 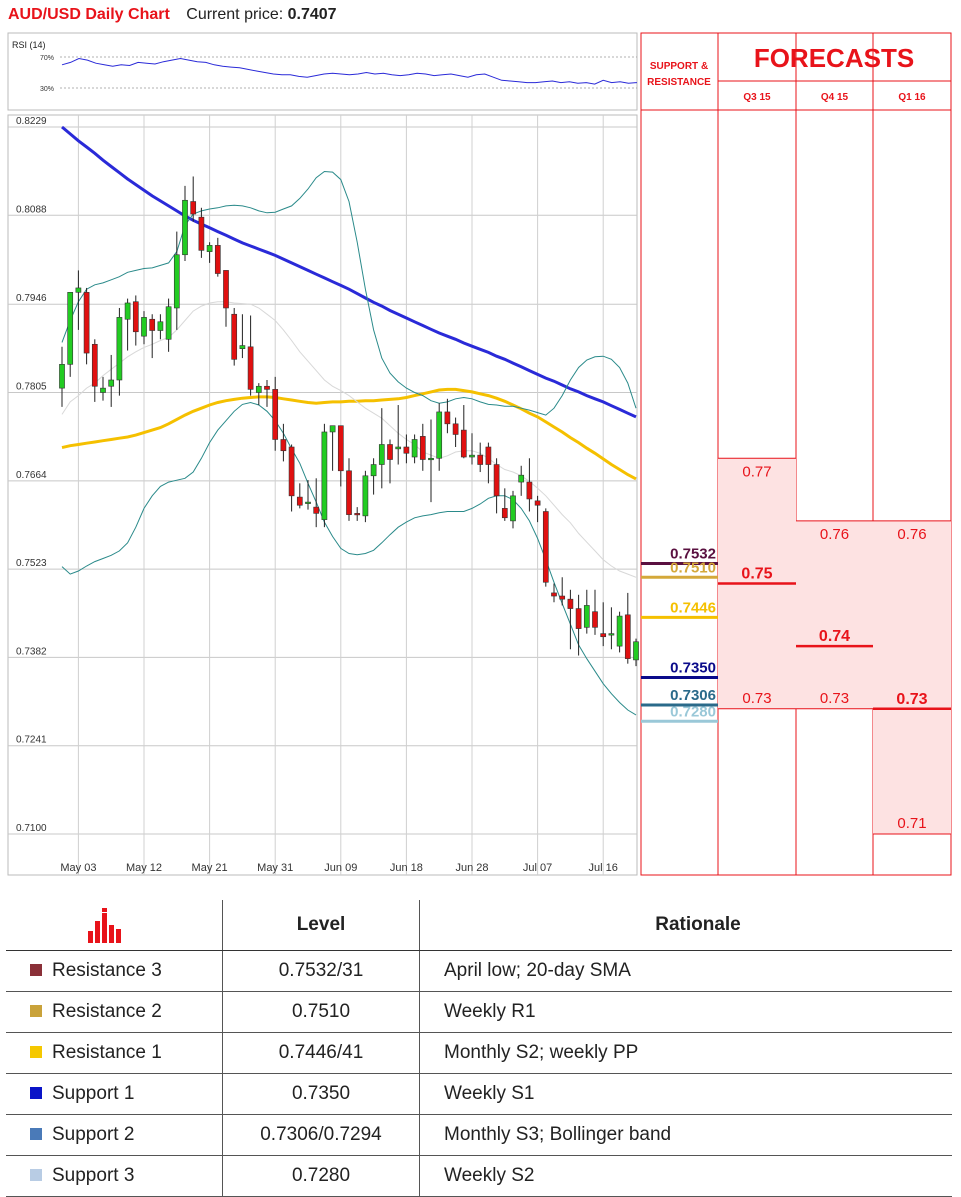 I want to click on quarter-header: Q3 15, so click(x=757, y=97).